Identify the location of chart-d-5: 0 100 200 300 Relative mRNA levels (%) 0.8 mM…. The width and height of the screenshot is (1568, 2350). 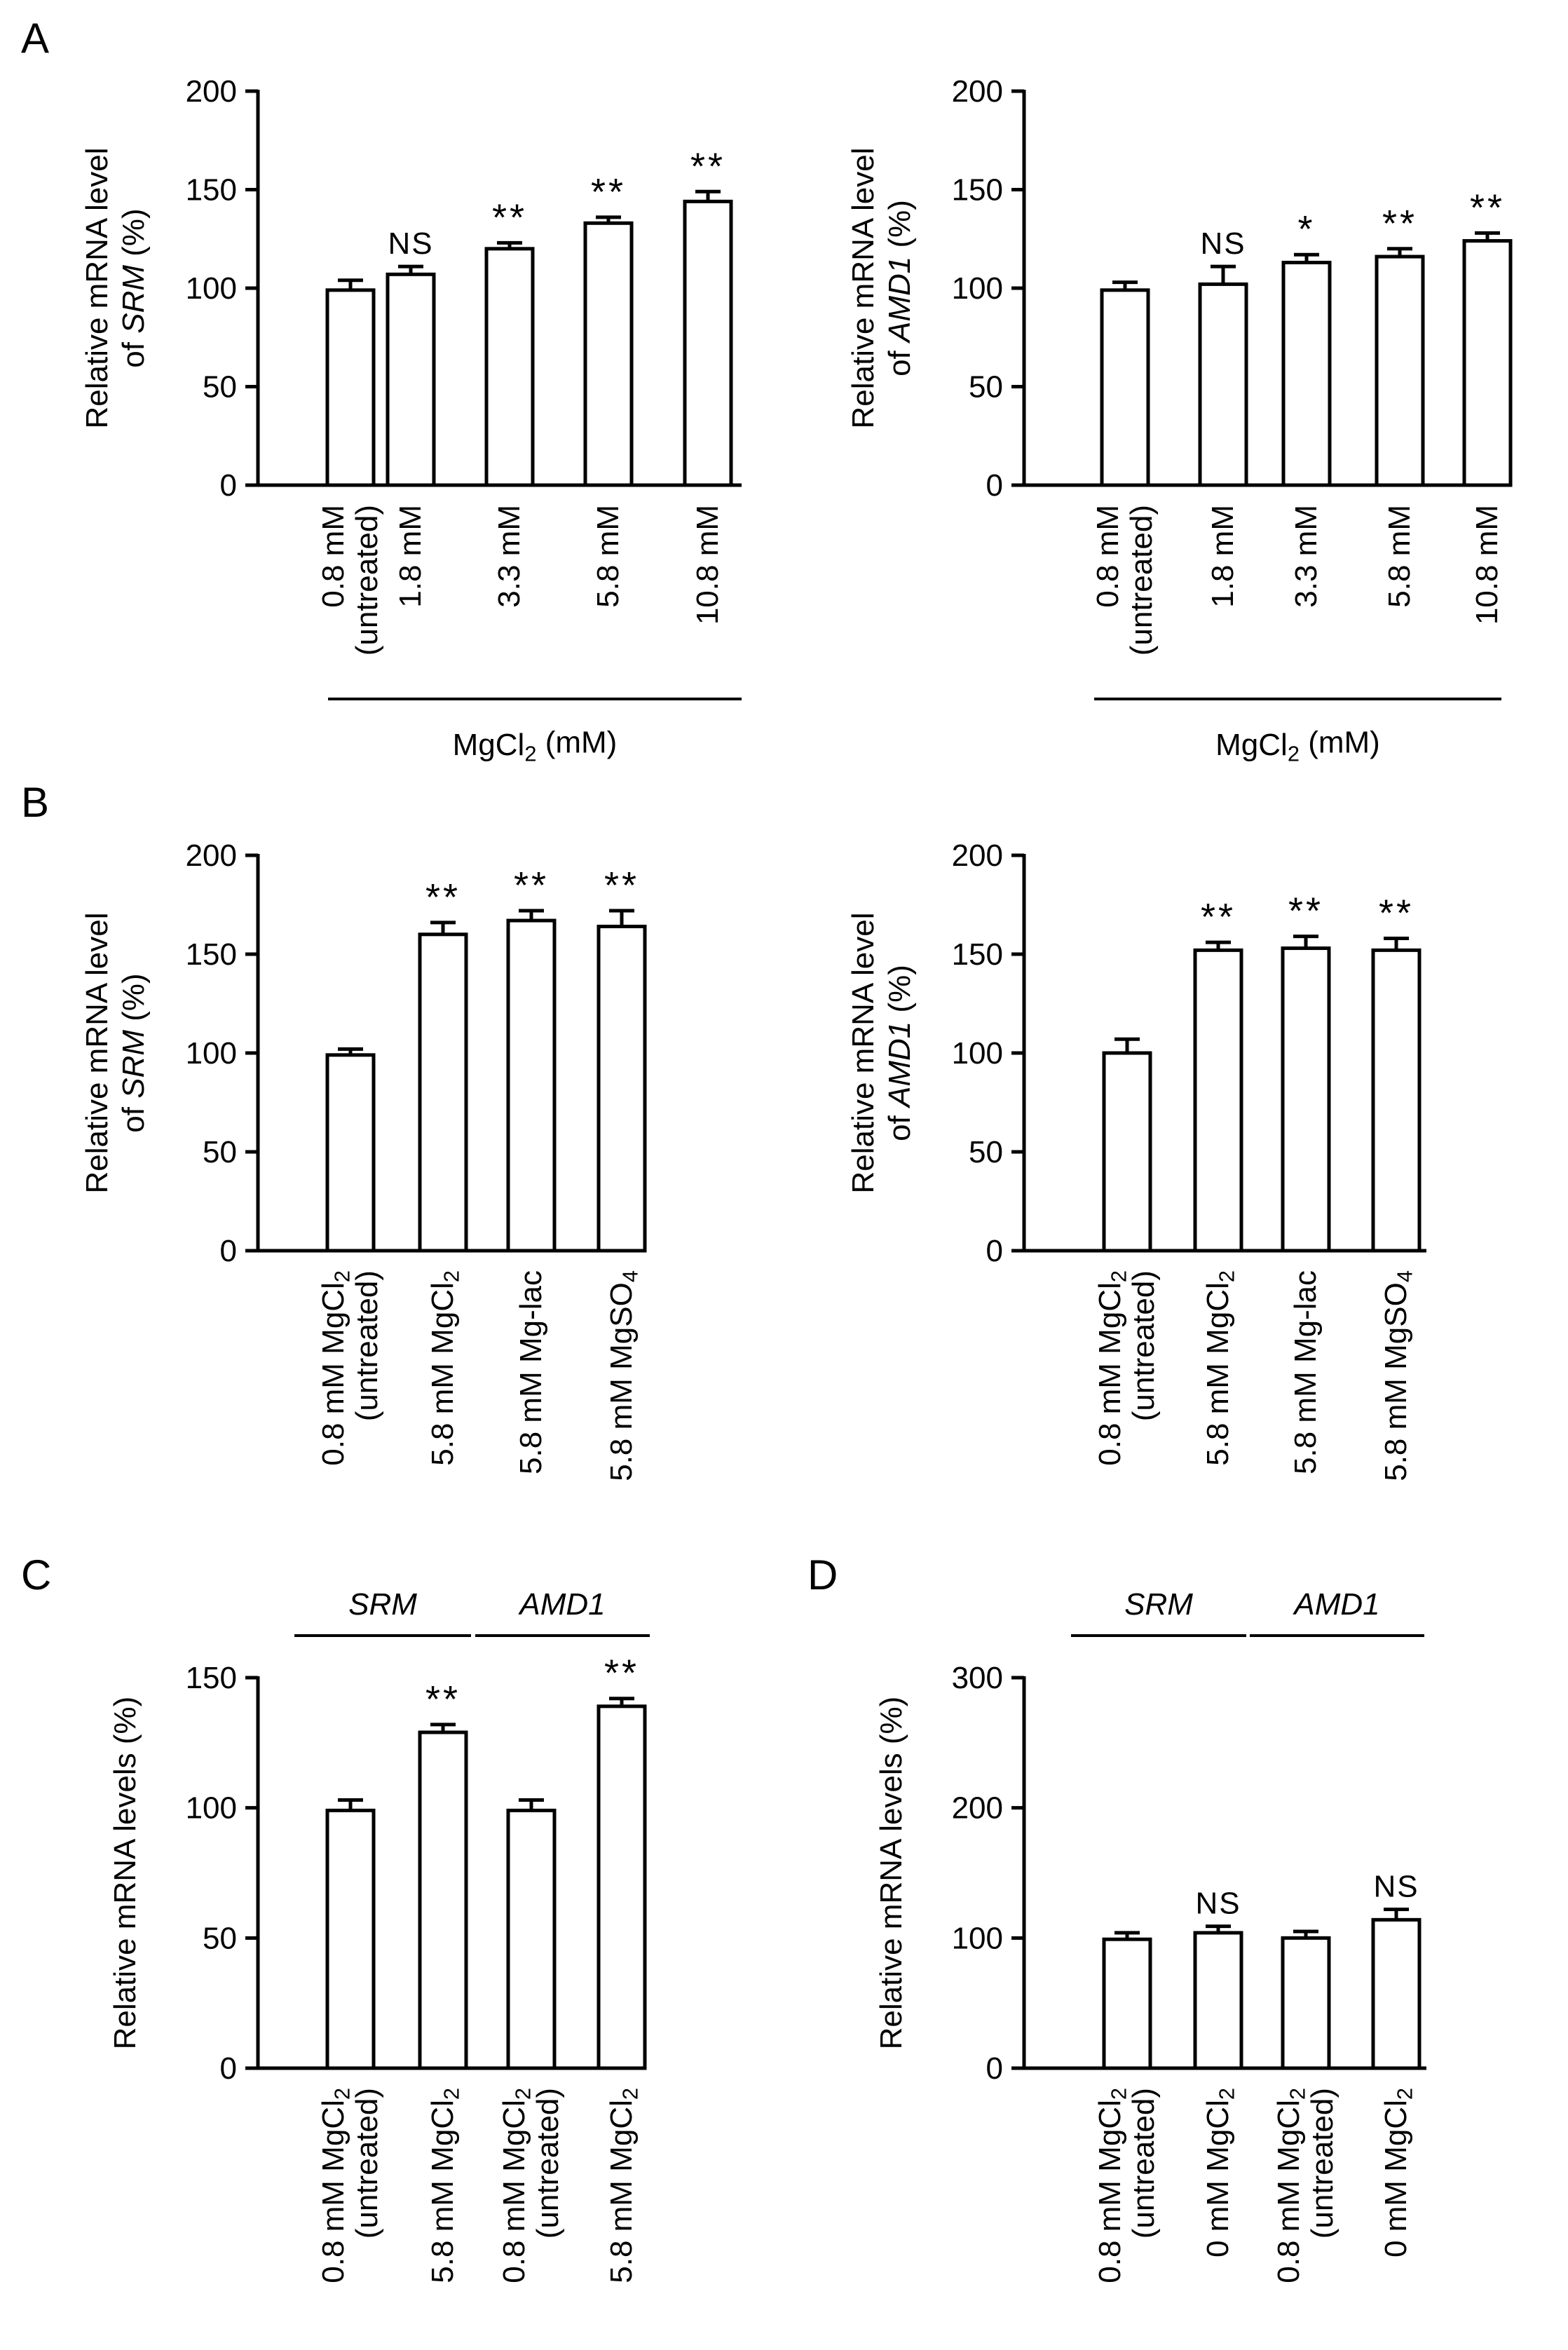
(1150, 1935).